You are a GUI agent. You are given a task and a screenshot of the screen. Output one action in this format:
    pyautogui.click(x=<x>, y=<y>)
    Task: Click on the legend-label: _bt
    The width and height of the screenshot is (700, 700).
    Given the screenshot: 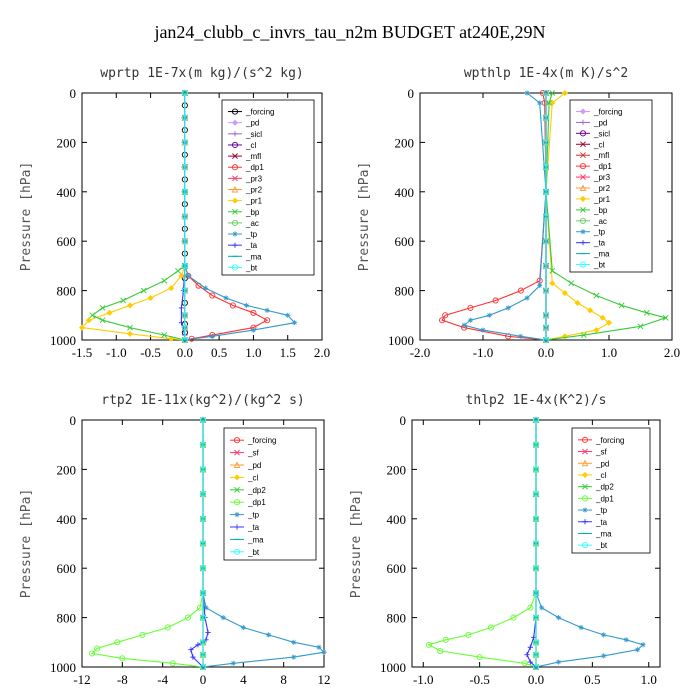 What is the action you would take?
    pyautogui.click(x=601, y=545)
    